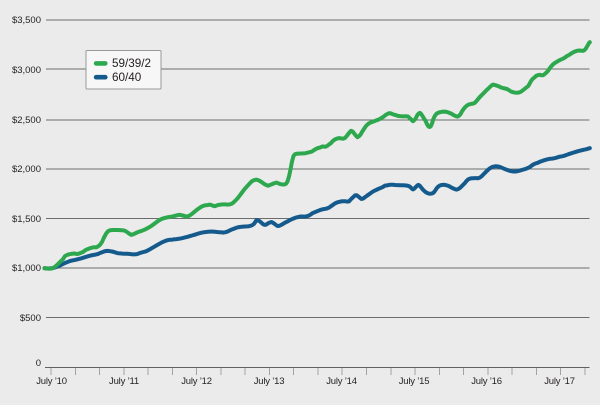 The image size is (600, 405). Describe the element at coordinates (269, 381) in the screenshot. I see `svg-text: July ’13` at that location.